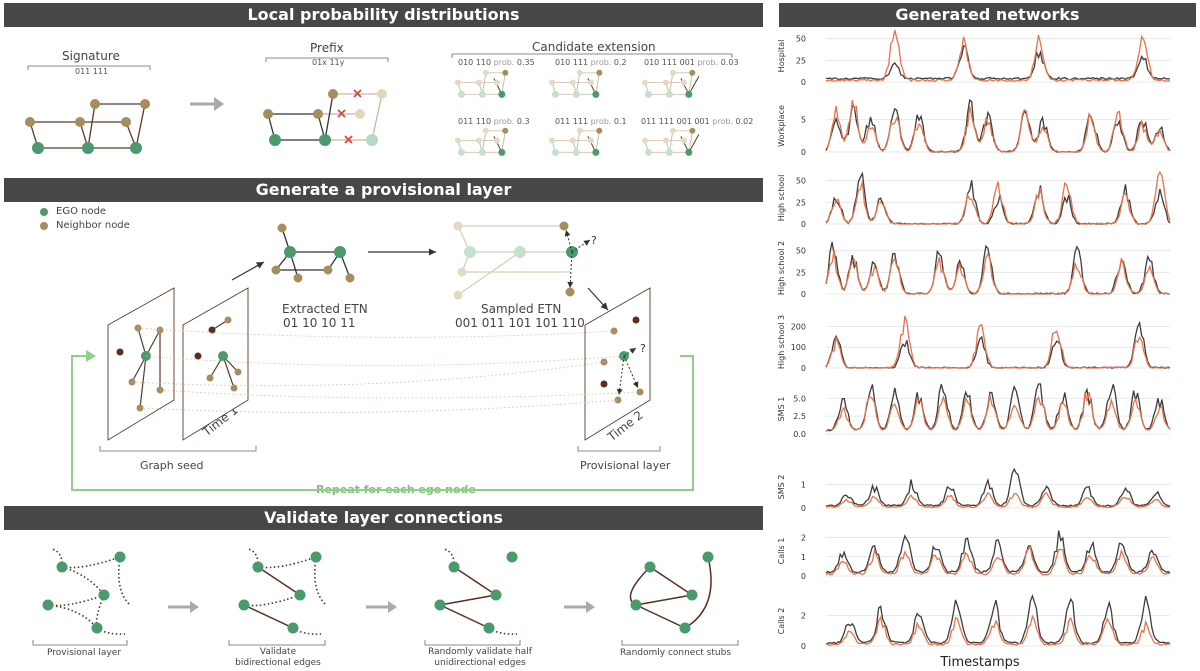 The width and height of the screenshot is (1200, 671). Describe the element at coordinates (514, 260) in the screenshot. I see `sampled-etn` at that location.